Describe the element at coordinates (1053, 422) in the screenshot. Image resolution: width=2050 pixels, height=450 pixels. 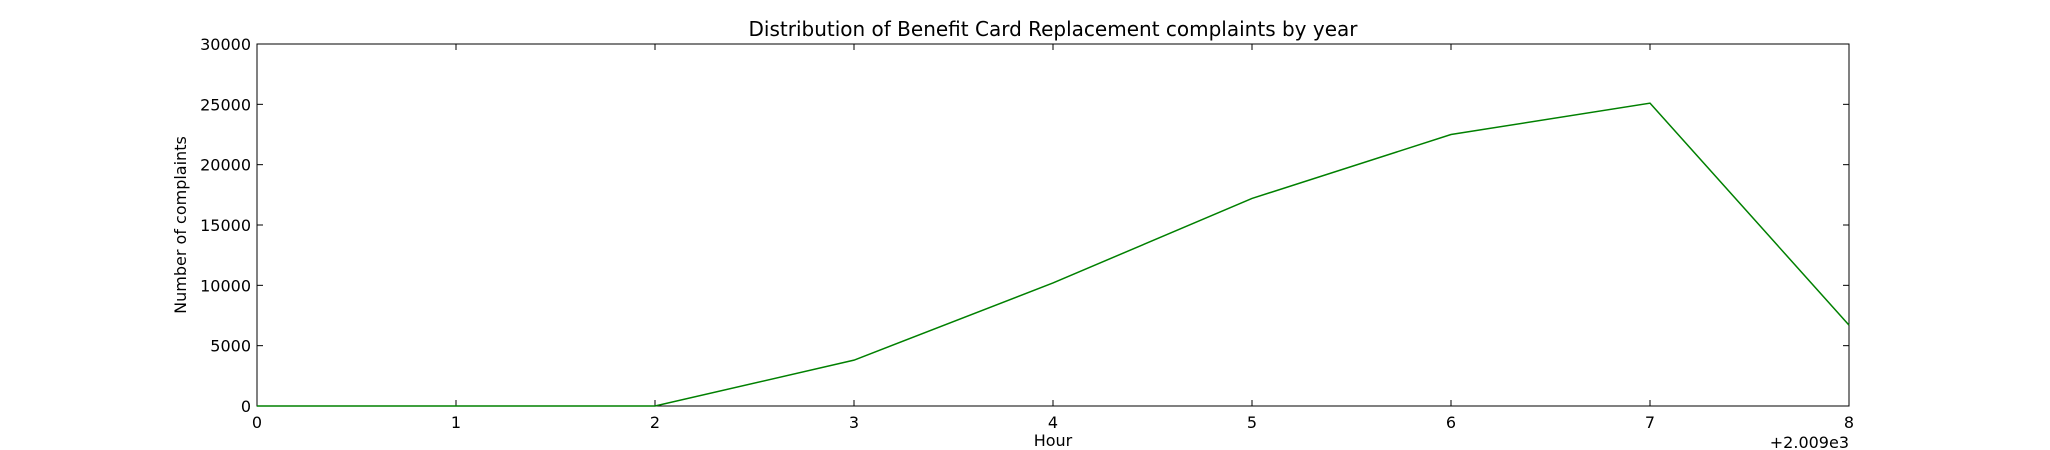
I see `x-tick-label: 4` at that location.